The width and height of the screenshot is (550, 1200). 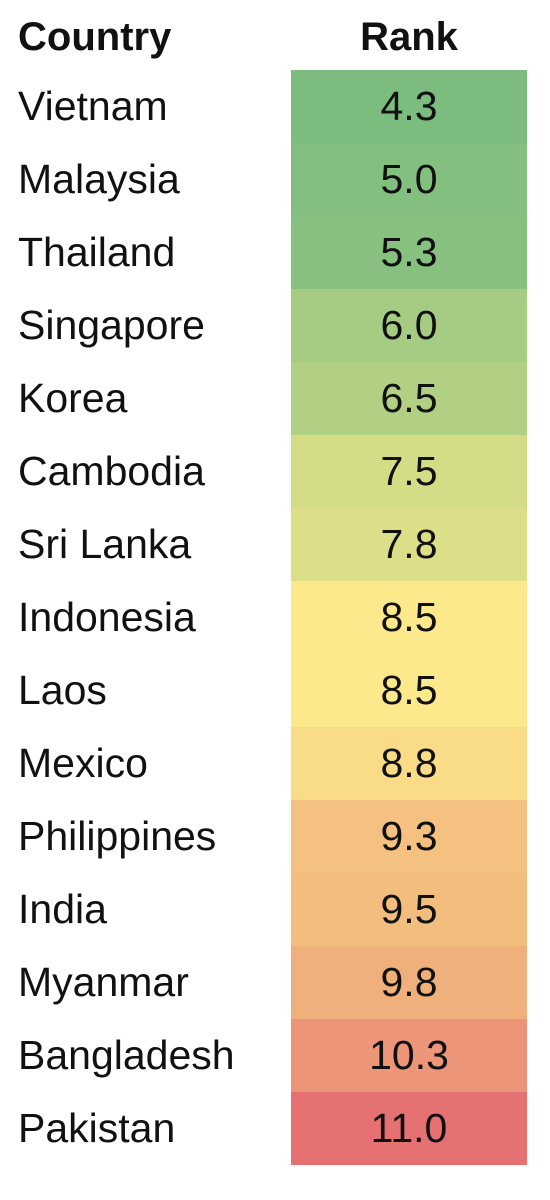 I want to click on country-cell: Bangladesh, so click(x=126, y=1055).